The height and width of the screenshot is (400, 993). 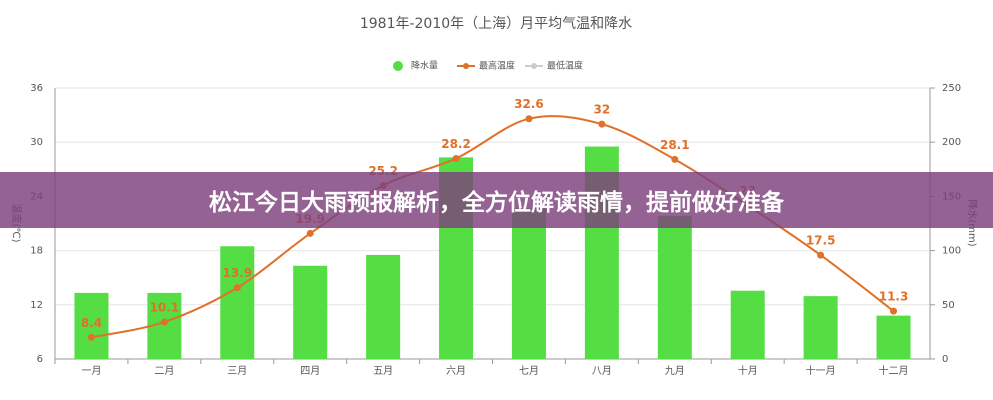 I want to click on y-tick-label: 36, so click(x=36, y=88).